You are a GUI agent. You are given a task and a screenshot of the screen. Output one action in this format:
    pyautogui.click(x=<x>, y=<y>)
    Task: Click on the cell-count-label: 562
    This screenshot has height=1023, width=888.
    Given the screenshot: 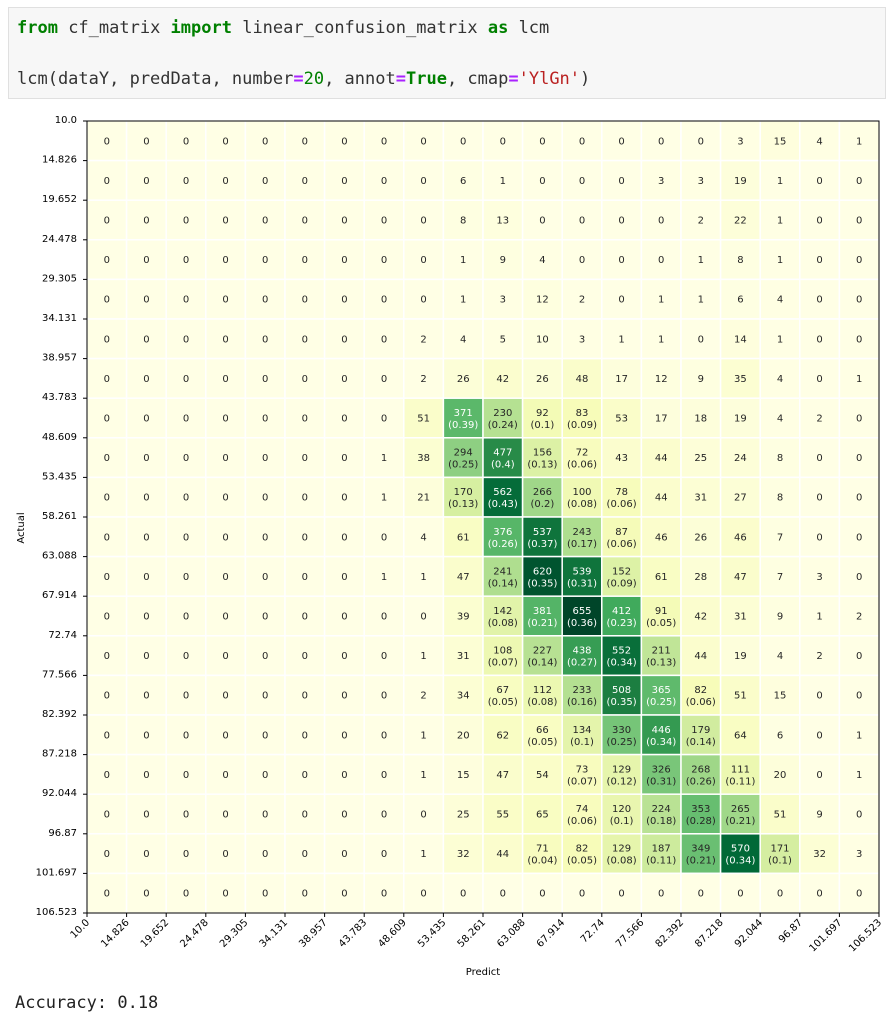 What is the action you would take?
    pyautogui.click(x=502, y=492)
    